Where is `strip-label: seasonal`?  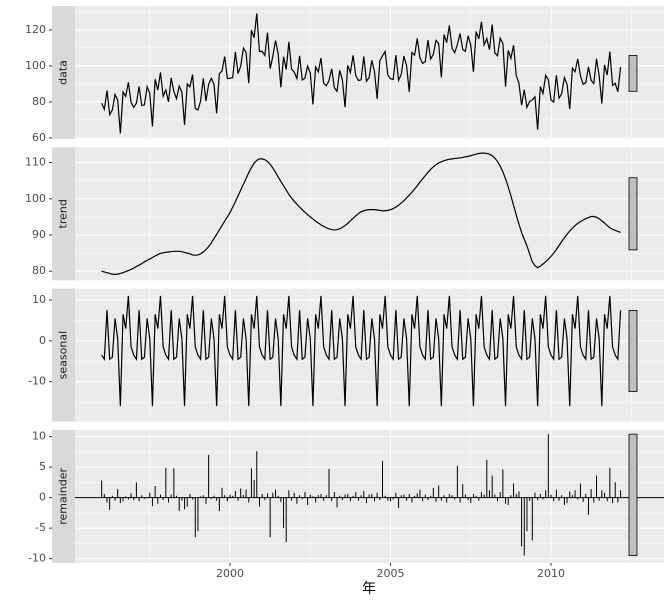
strip-label: seasonal is located at coordinates (63, 355).